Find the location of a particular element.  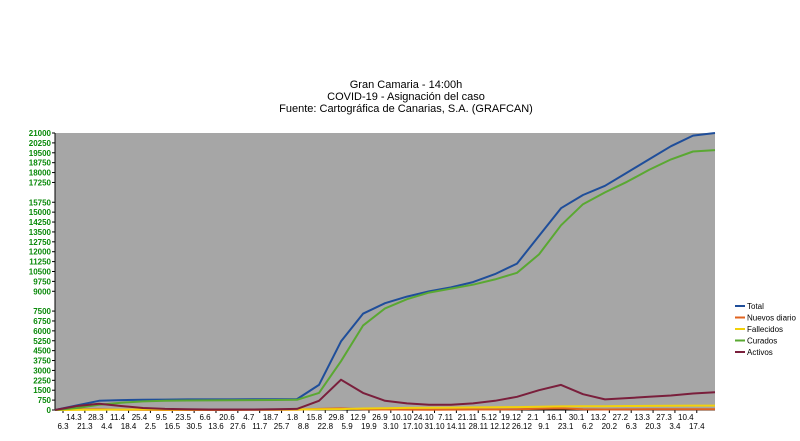

x-tick-label: 31.10 is located at coordinates (435, 426).